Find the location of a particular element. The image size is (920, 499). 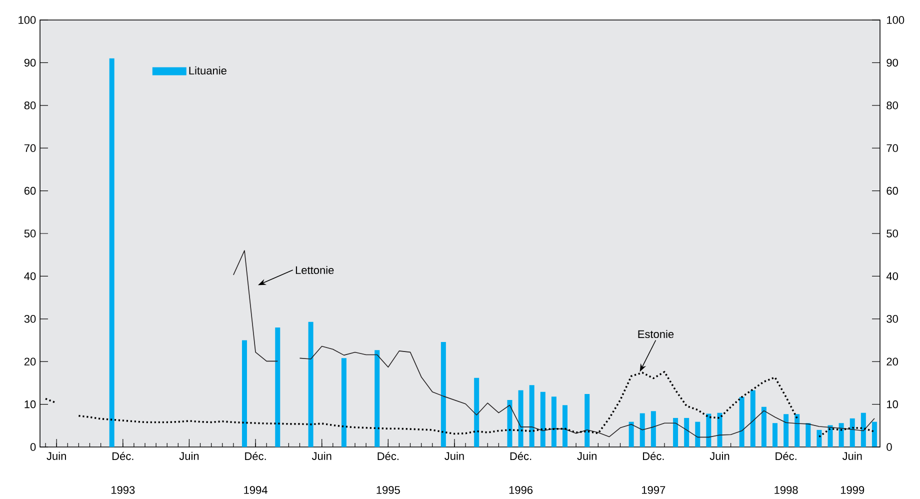

y2-tick-label: 70 is located at coordinates (30, 148).